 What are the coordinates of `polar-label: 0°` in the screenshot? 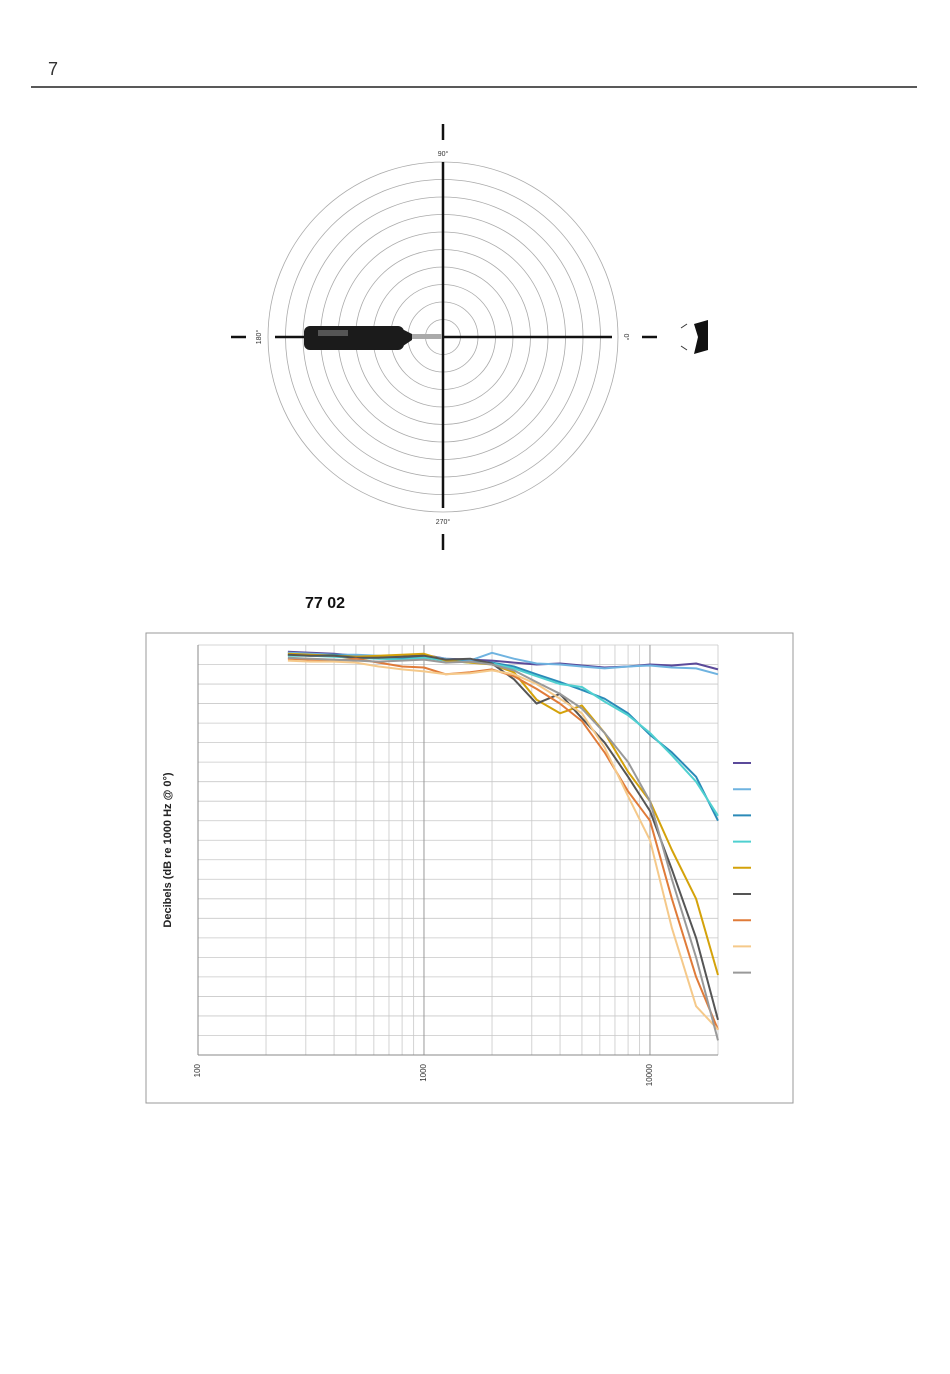 It's located at (626, 337).